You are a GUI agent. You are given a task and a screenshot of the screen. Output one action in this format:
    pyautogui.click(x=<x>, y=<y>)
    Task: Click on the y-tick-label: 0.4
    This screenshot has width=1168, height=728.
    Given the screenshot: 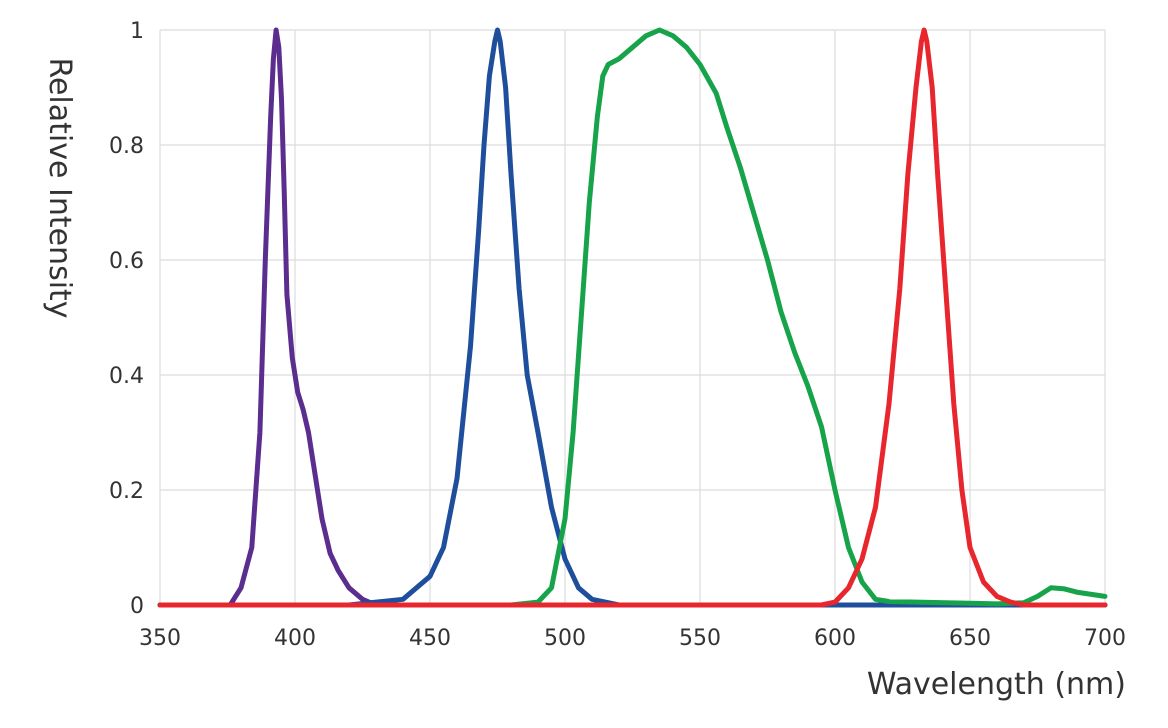 What is the action you would take?
    pyautogui.click(x=126, y=376)
    